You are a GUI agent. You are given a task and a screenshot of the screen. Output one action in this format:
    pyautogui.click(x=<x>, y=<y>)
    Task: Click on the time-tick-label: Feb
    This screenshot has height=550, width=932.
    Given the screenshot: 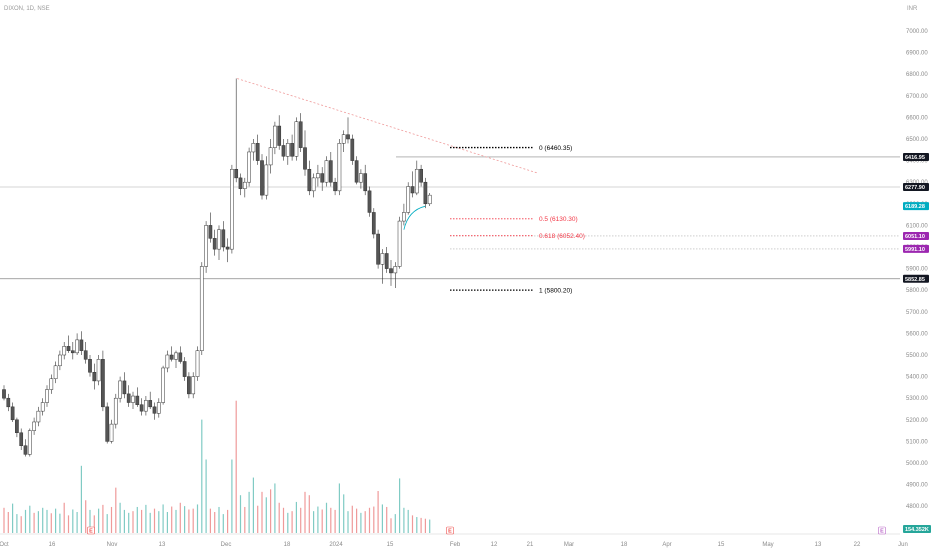 What is the action you would take?
    pyautogui.click(x=455, y=545)
    